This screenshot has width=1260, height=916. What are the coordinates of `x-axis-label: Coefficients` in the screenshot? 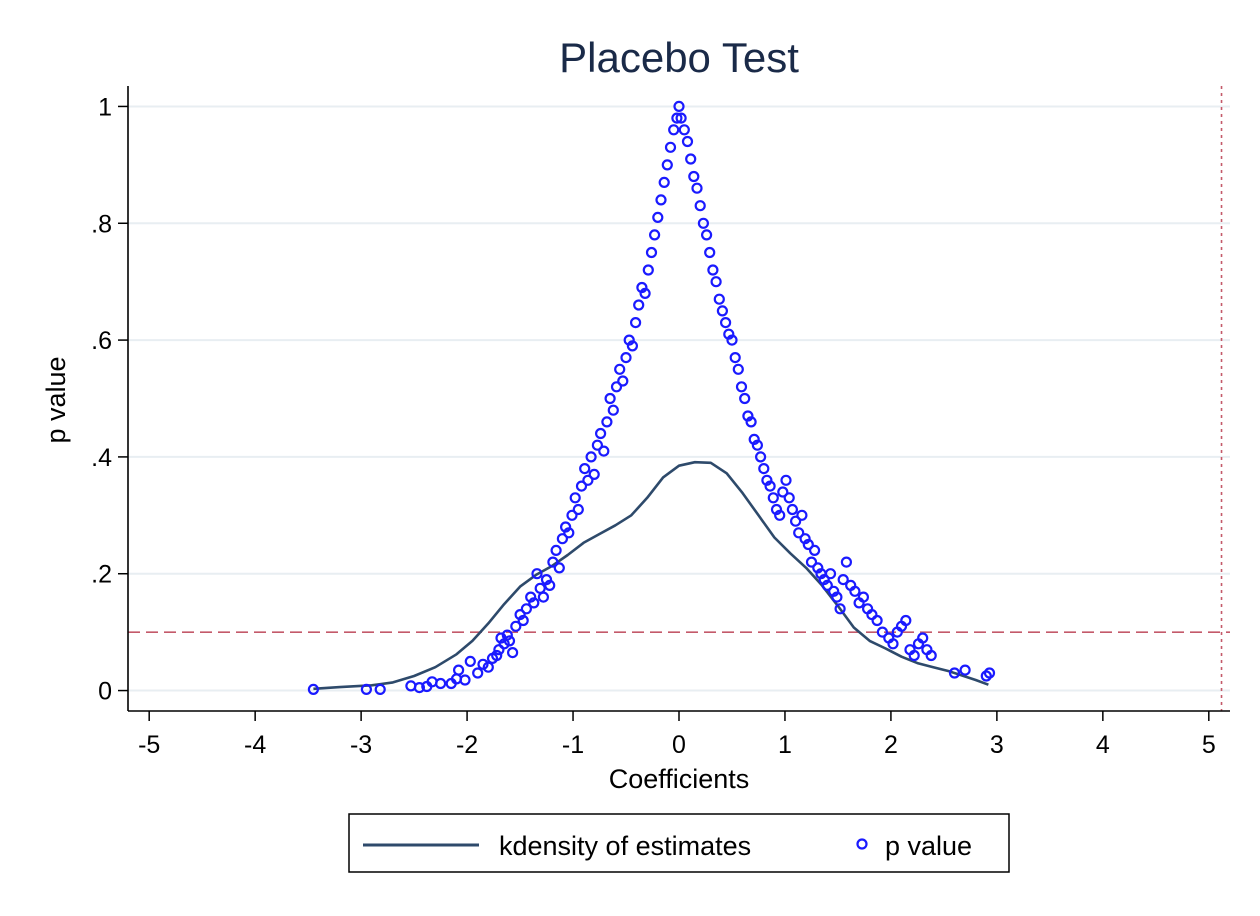 It's located at (679, 779).